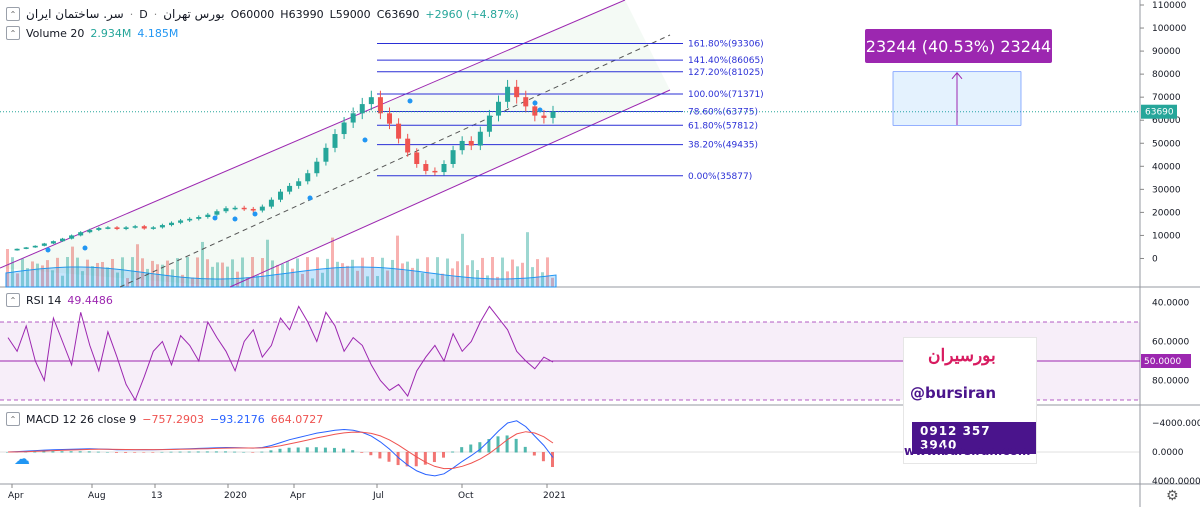 Image resolution: width=1200 pixels, height=507 pixels. I want to click on brand-site: www.bursiran.com, so click(967, 451).